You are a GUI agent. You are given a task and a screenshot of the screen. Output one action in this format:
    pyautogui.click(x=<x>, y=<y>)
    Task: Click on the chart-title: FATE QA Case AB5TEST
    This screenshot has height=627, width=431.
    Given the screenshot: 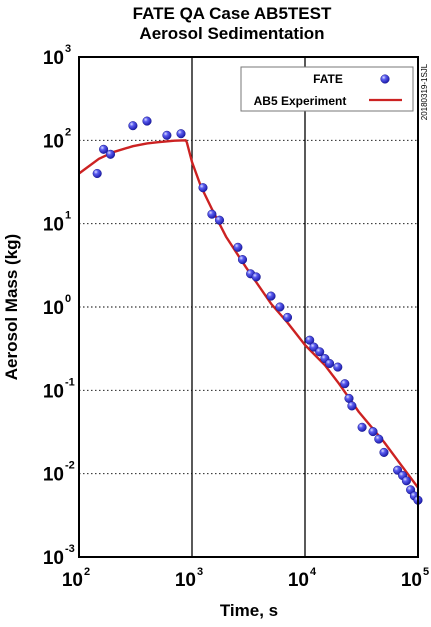 What is the action you would take?
    pyautogui.click(x=232, y=13)
    